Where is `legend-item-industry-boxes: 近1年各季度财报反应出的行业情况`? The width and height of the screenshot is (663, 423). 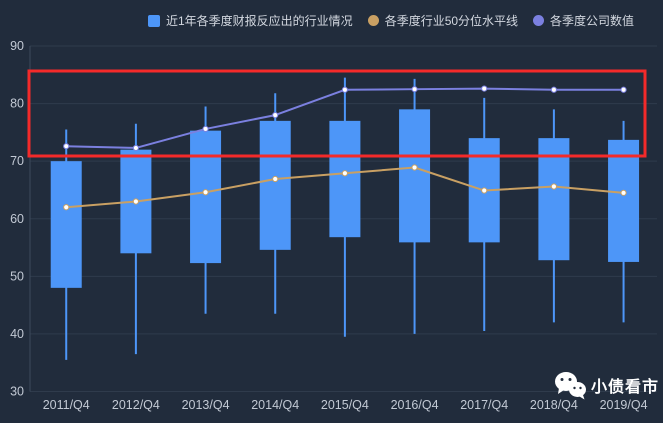 legend-item-industry-boxes: 近1年各季度财报反应出的行业情况 is located at coordinates (250, 20).